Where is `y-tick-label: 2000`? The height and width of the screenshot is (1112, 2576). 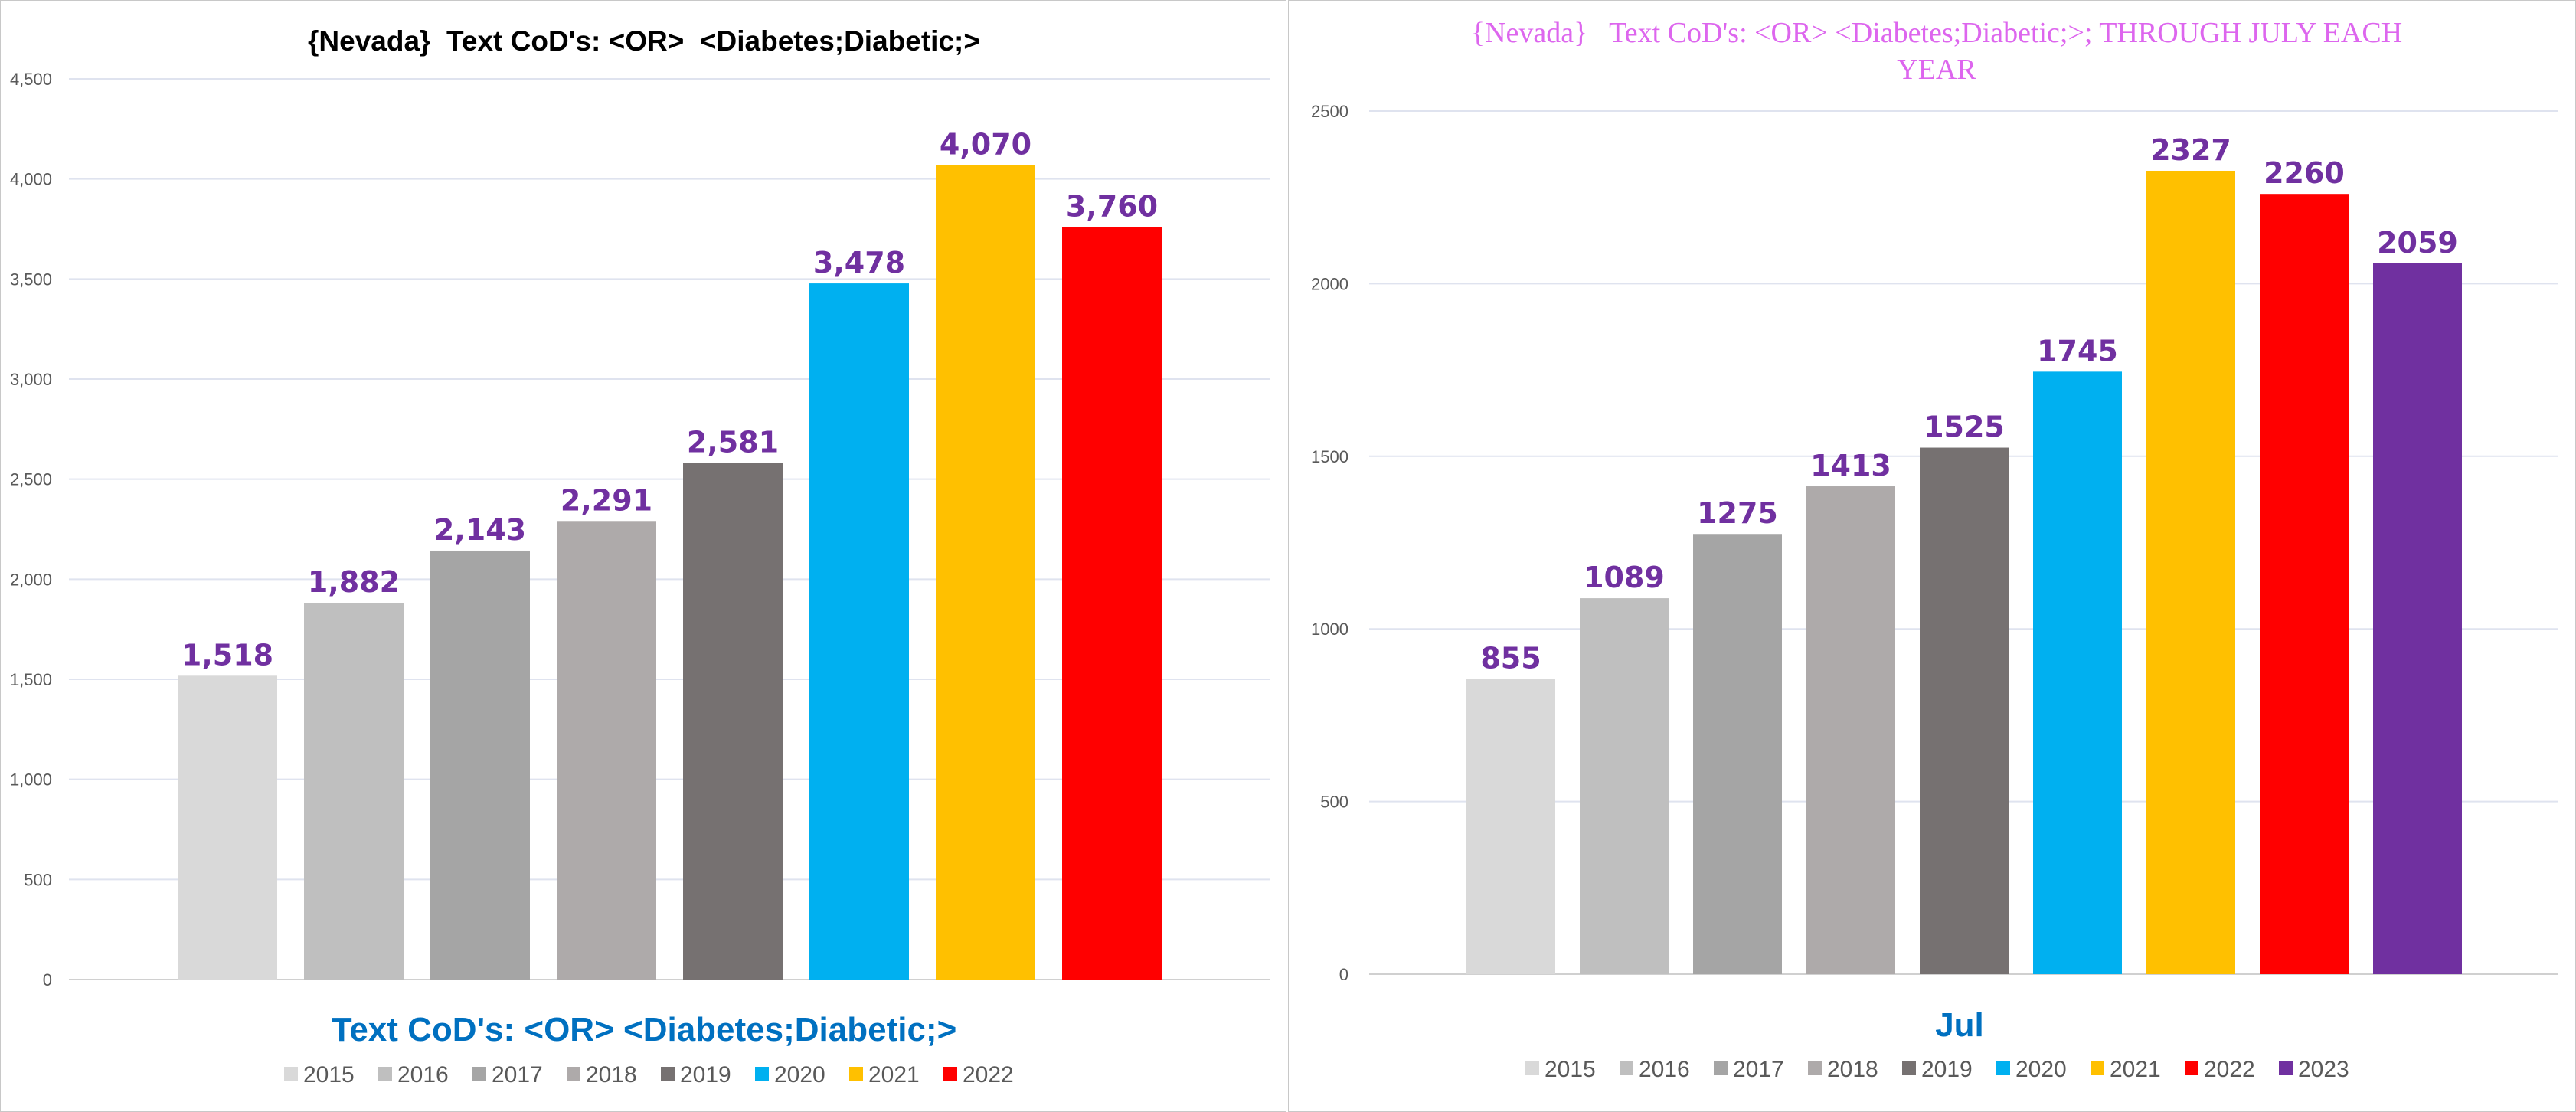
y-tick-label: 2000 is located at coordinates (1329, 283).